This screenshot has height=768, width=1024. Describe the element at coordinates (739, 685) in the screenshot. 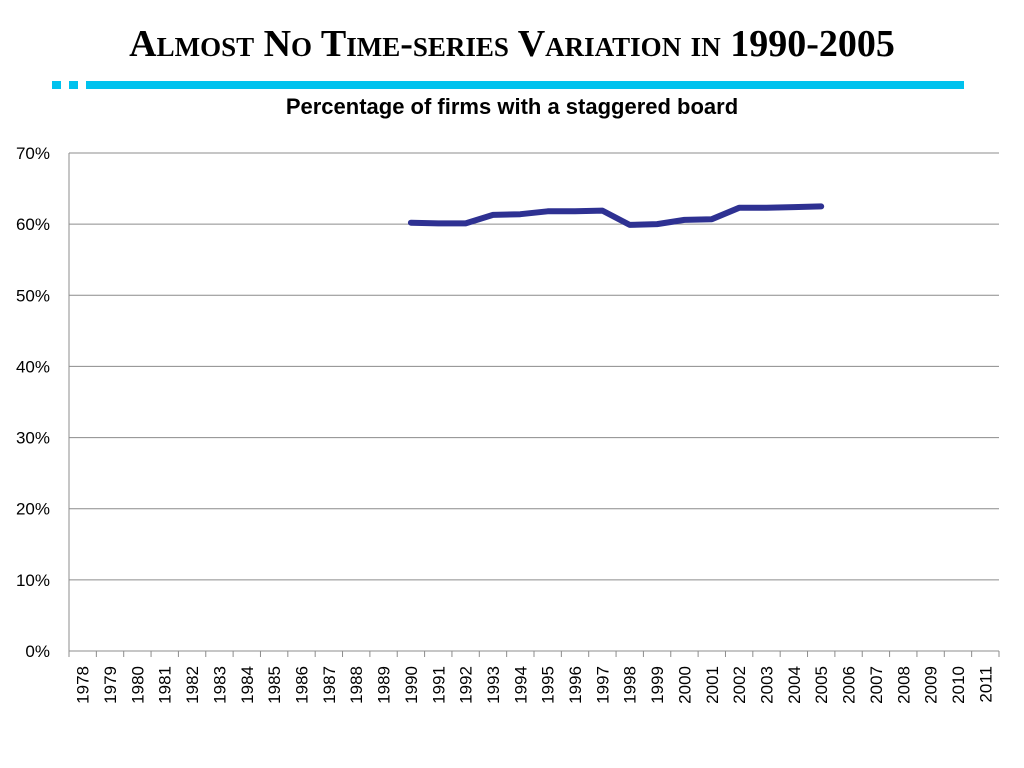

I see `x-tick-label: 2002` at that location.